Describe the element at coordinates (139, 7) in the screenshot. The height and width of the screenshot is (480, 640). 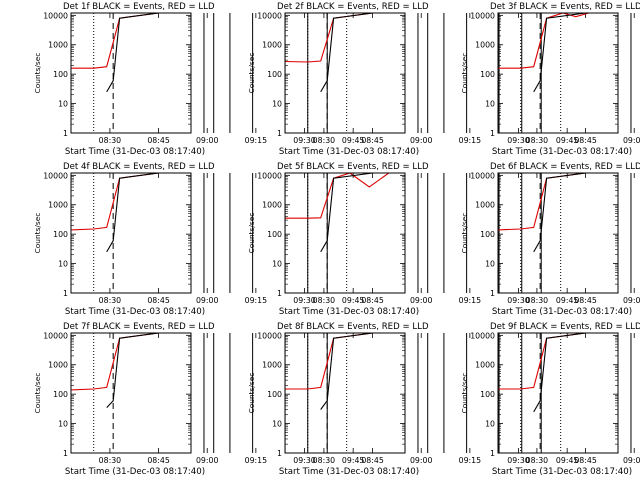
I see `panel-title: Det 1f BLACK = Events, RED = LLD` at that location.